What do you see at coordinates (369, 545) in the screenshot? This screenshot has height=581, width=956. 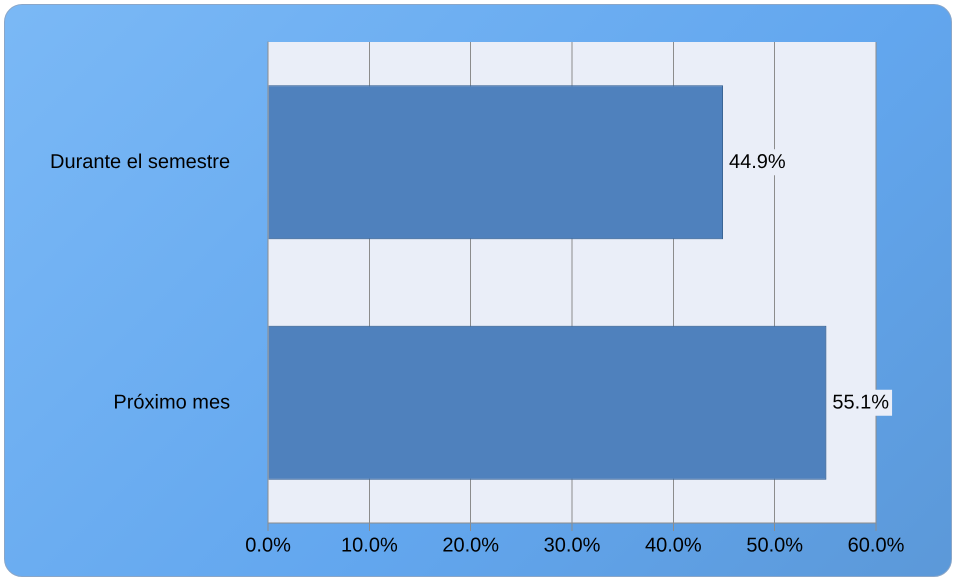 I see `x-tick-label: 10.0%` at bounding box center [369, 545].